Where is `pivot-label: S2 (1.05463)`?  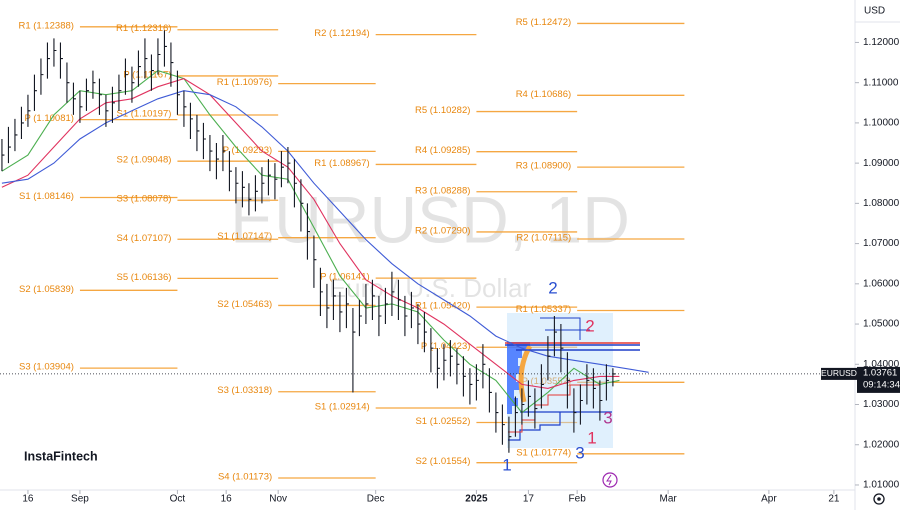
pivot-label: S2 (1.05463) is located at coordinates (244, 304).